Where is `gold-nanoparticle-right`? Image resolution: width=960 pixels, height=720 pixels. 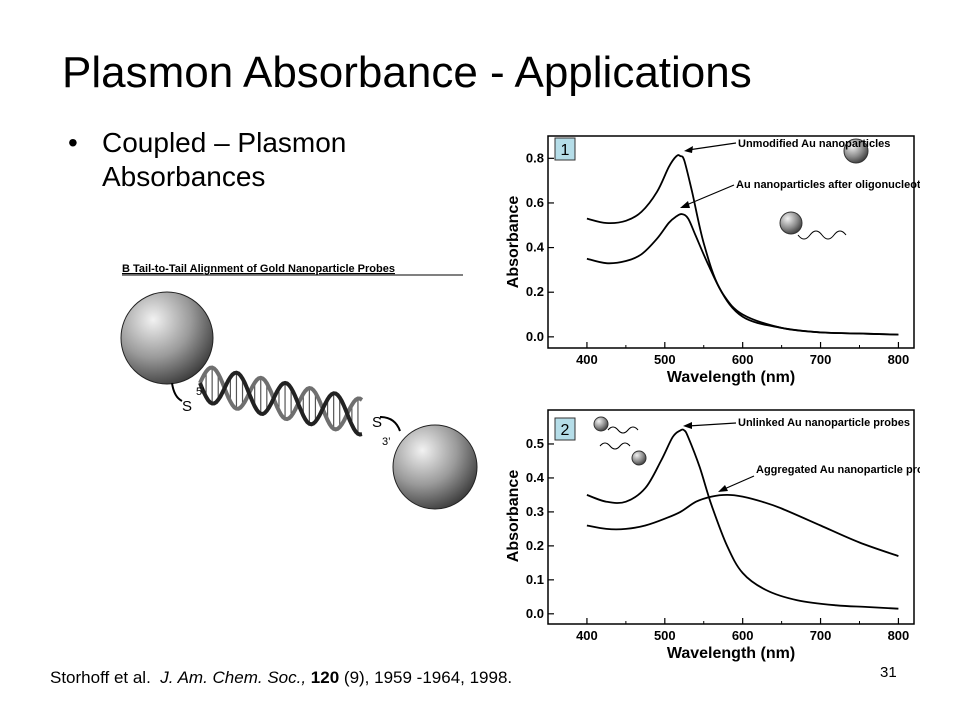
gold-nanoparticle-right is located at coordinates (435, 467).